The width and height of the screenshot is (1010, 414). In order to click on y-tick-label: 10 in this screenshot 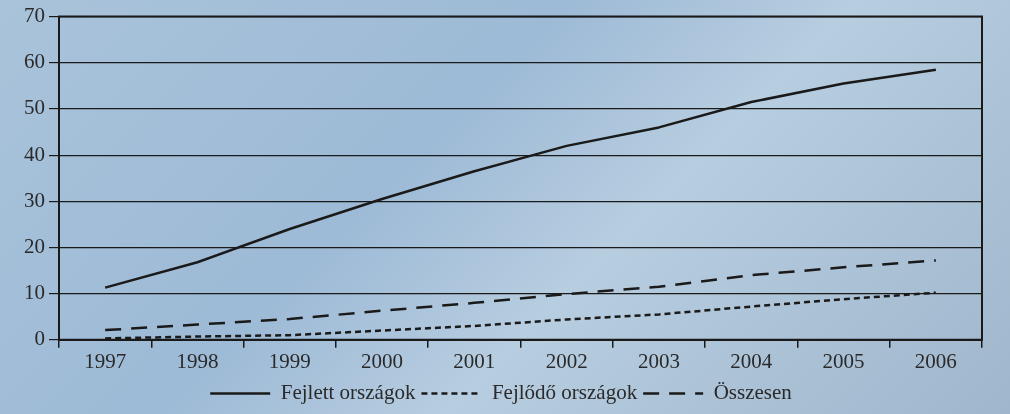, I will do `click(34, 292)`.